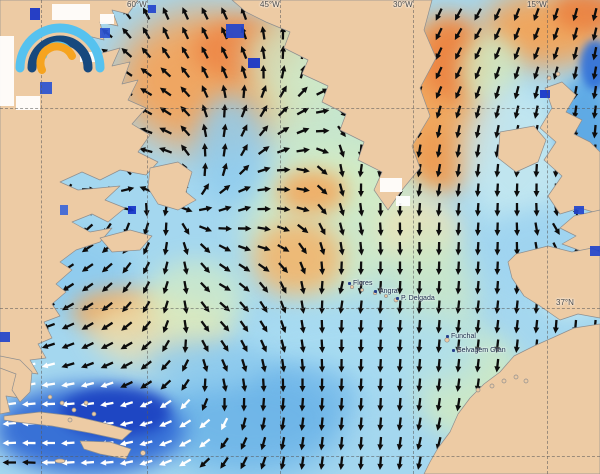 The image size is (600, 474). I want to click on newfoundland-island, so click(172, 186).